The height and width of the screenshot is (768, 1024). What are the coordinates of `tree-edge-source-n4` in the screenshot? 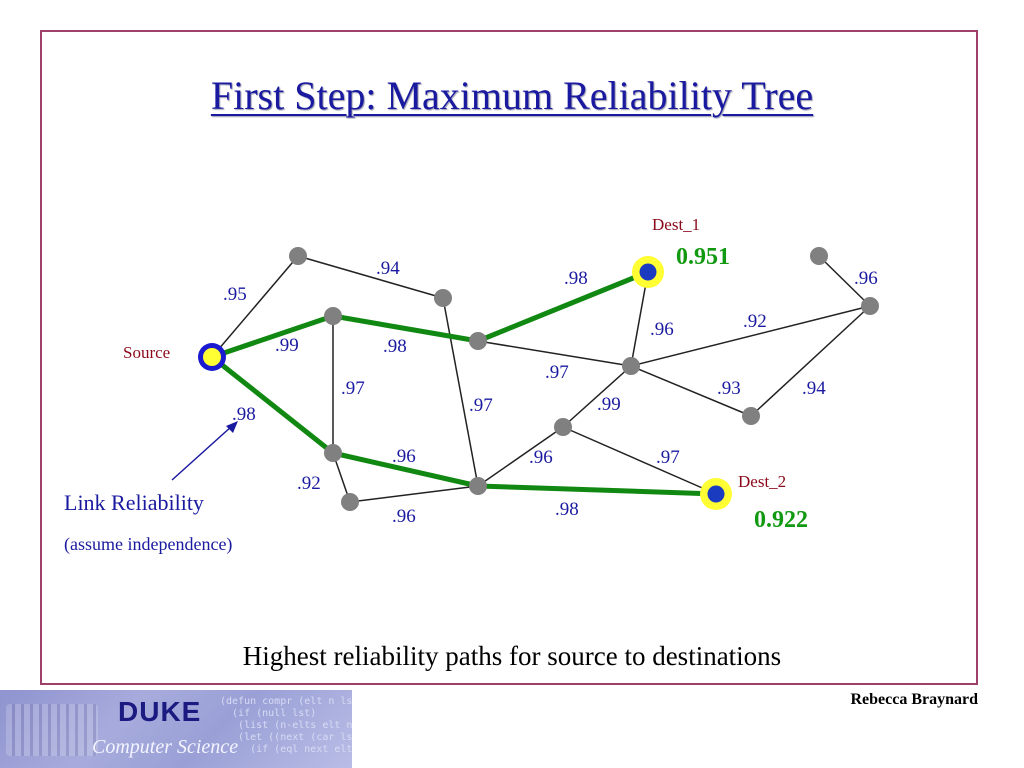 It's located at (272, 405).